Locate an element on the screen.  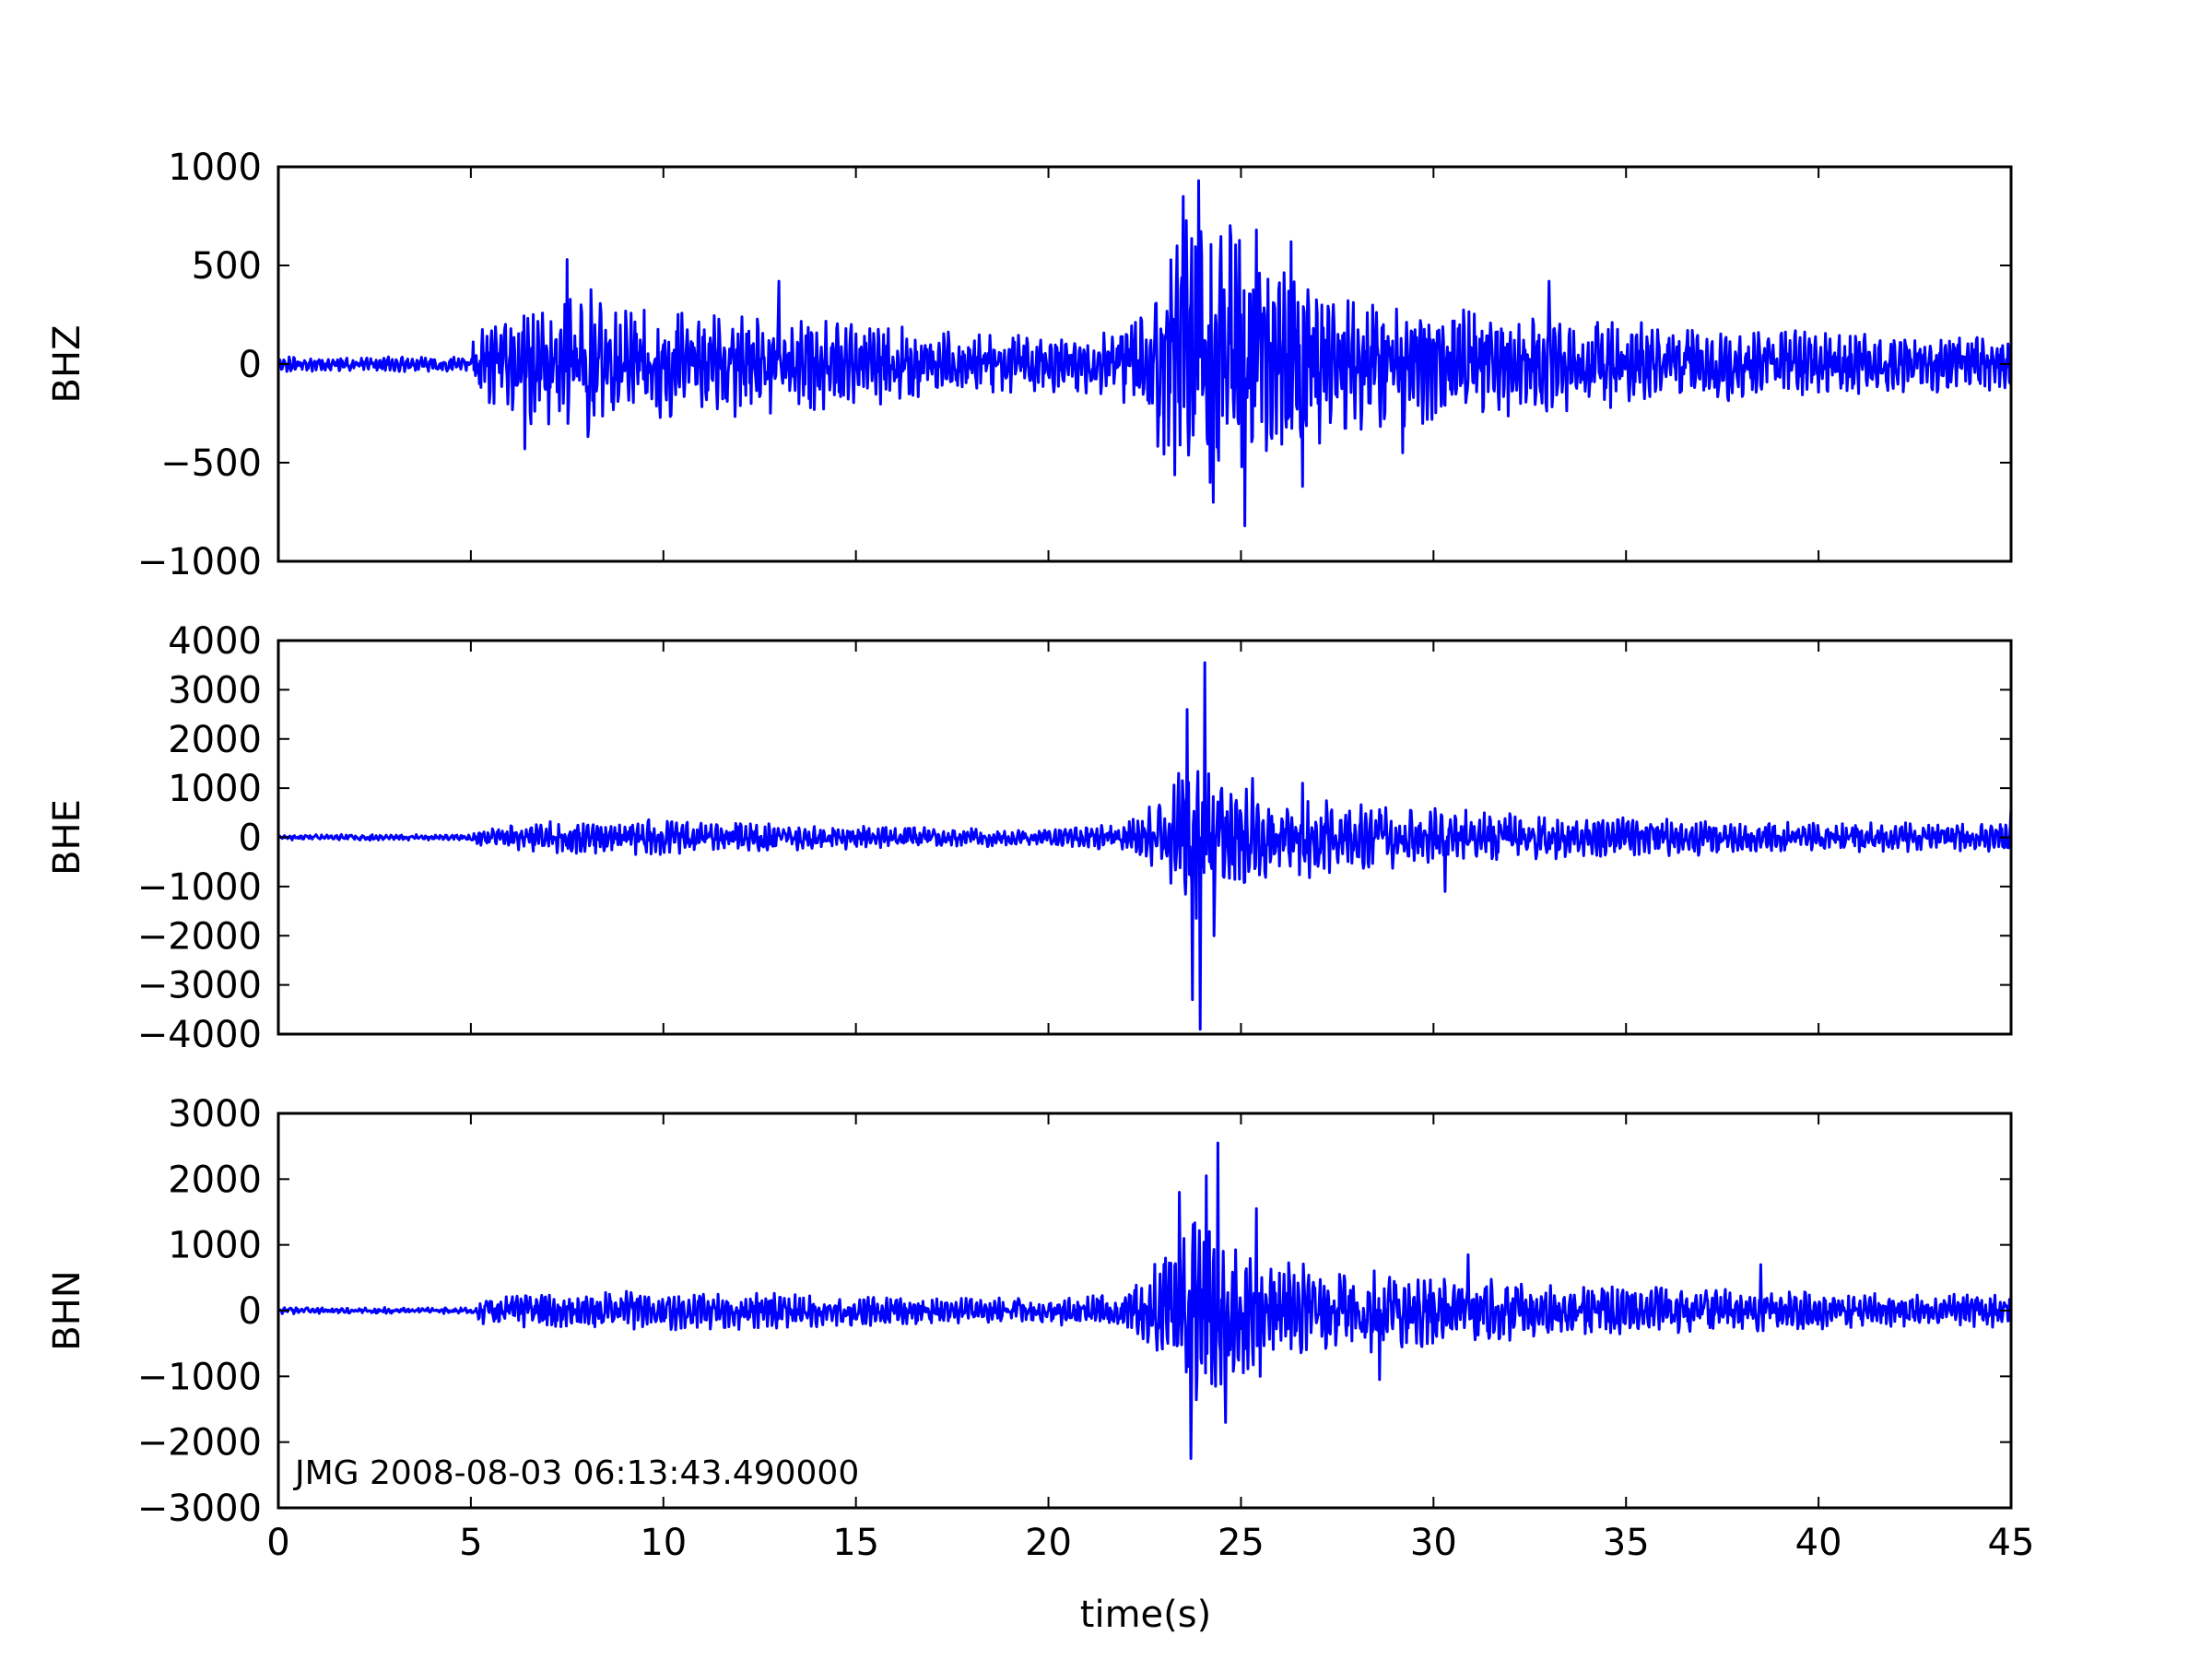
x-tick-label: 0 is located at coordinates (277, 1543).